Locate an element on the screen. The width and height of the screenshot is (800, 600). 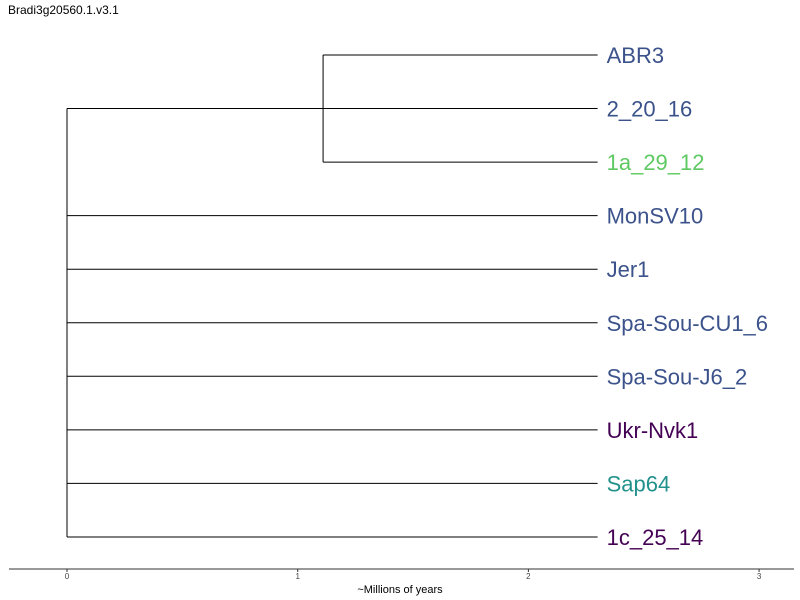
tip-label: 1c_25_14 is located at coordinates (655, 537).